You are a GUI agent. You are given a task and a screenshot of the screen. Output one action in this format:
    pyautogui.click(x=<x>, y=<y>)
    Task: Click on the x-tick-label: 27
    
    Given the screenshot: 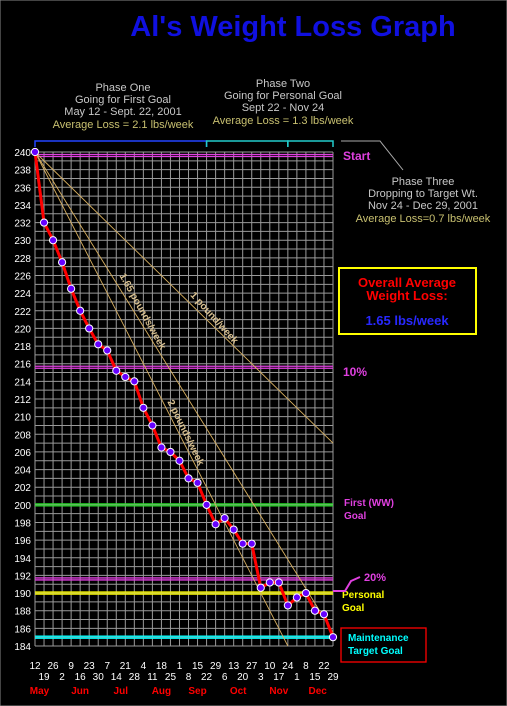 What is the action you would take?
    pyautogui.click(x=252, y=666)
    